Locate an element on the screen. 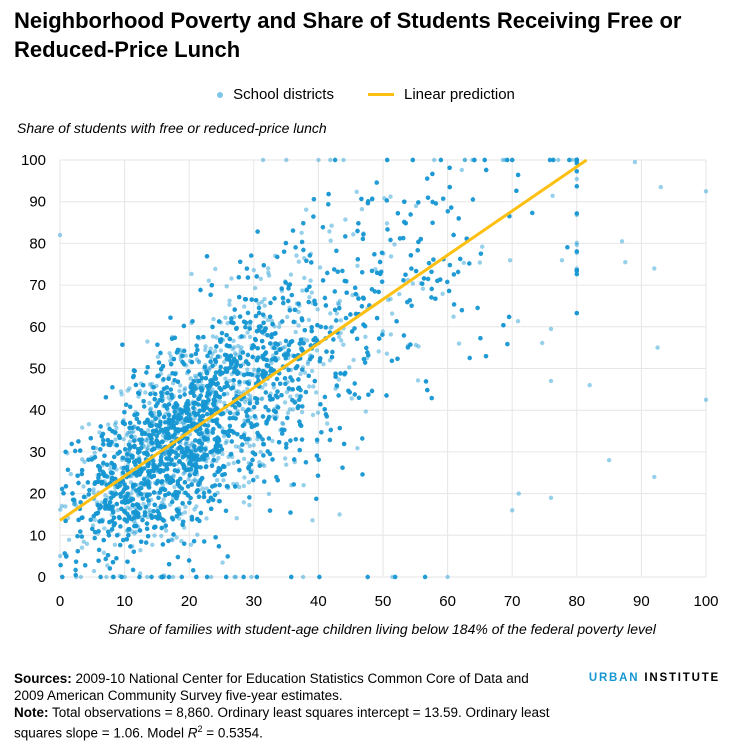  legend-label: Linear prediction is located at coordinates (459, 94).